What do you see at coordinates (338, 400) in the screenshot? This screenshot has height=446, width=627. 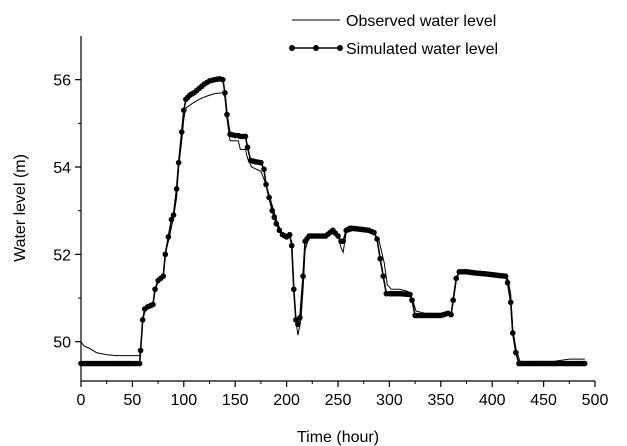 I see `x-tick-label: 250` at bounding box center [338, 400].